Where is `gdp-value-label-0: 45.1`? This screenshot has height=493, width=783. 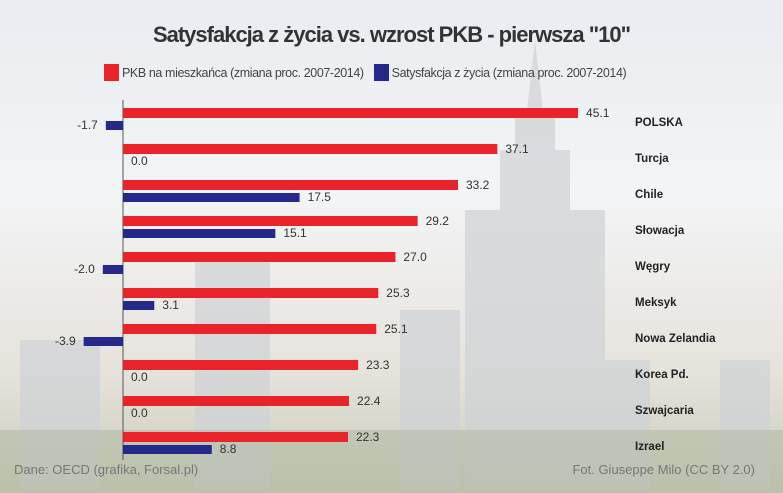 gdp-value-label-0: 45.1 is located at coordinates (598, 113).